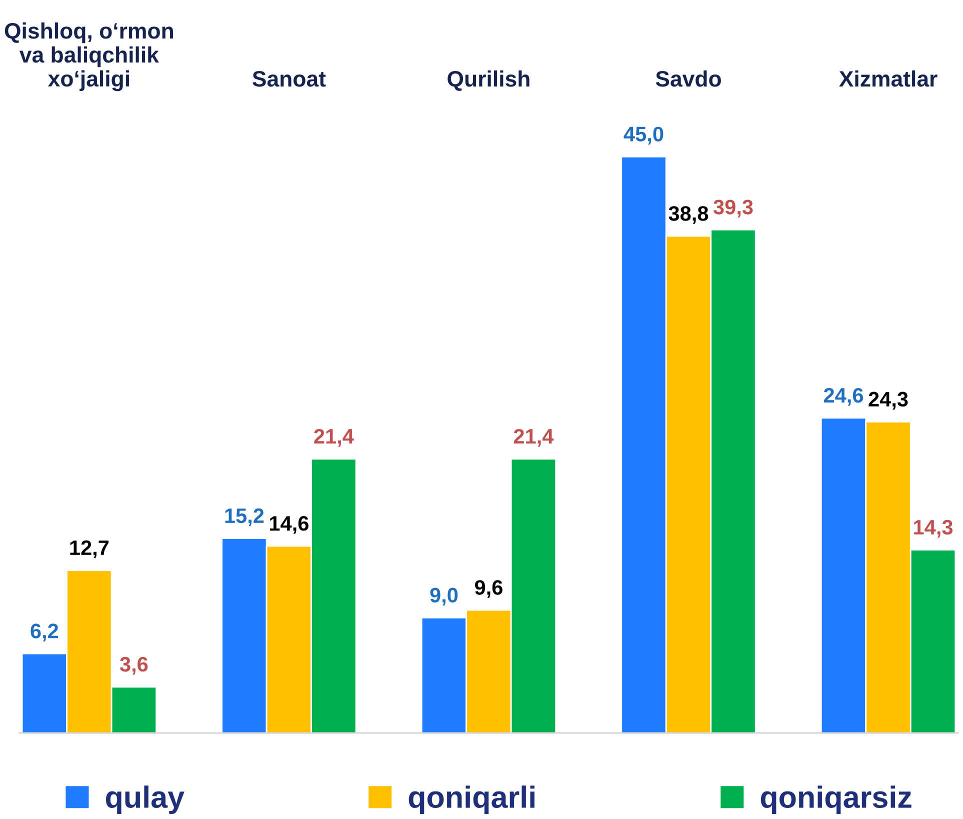 This screenshot has width=963, height=819. I want to click on legend-label: qoniqarli, so click(471, 800).